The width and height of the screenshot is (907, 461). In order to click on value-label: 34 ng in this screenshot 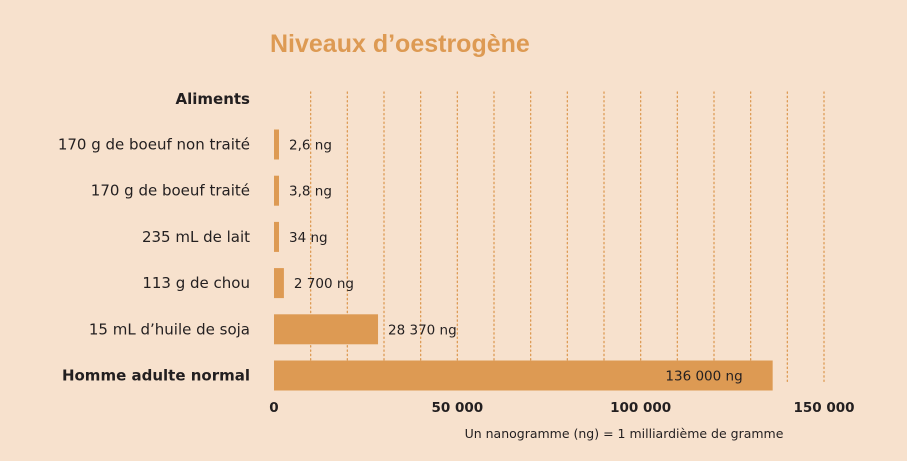, I will do `click(308, 238)`.